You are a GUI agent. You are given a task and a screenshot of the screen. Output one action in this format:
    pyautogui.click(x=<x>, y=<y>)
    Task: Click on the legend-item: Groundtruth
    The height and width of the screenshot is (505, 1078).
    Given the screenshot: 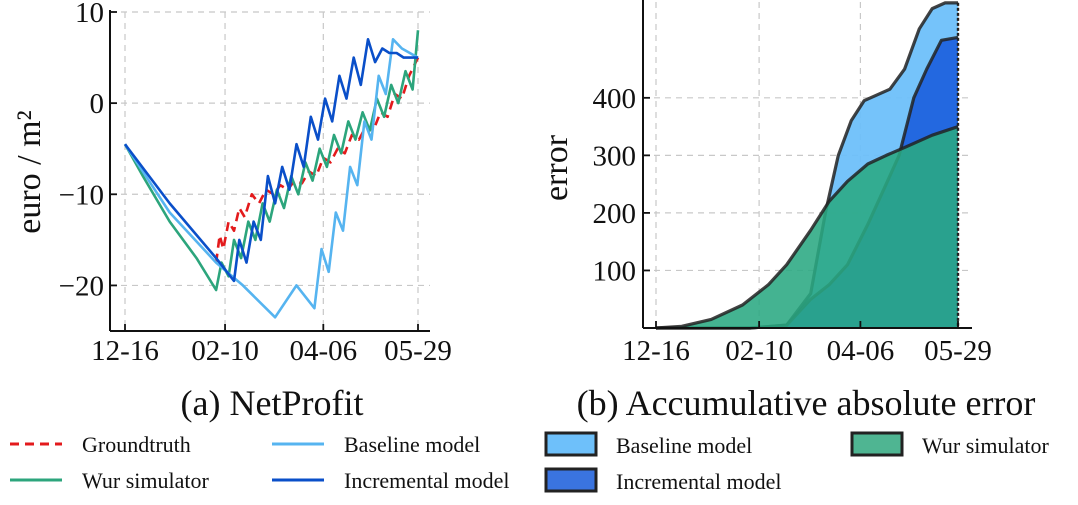 What is the action you would take?
    pyautogui.click(x=100, y=444)
    